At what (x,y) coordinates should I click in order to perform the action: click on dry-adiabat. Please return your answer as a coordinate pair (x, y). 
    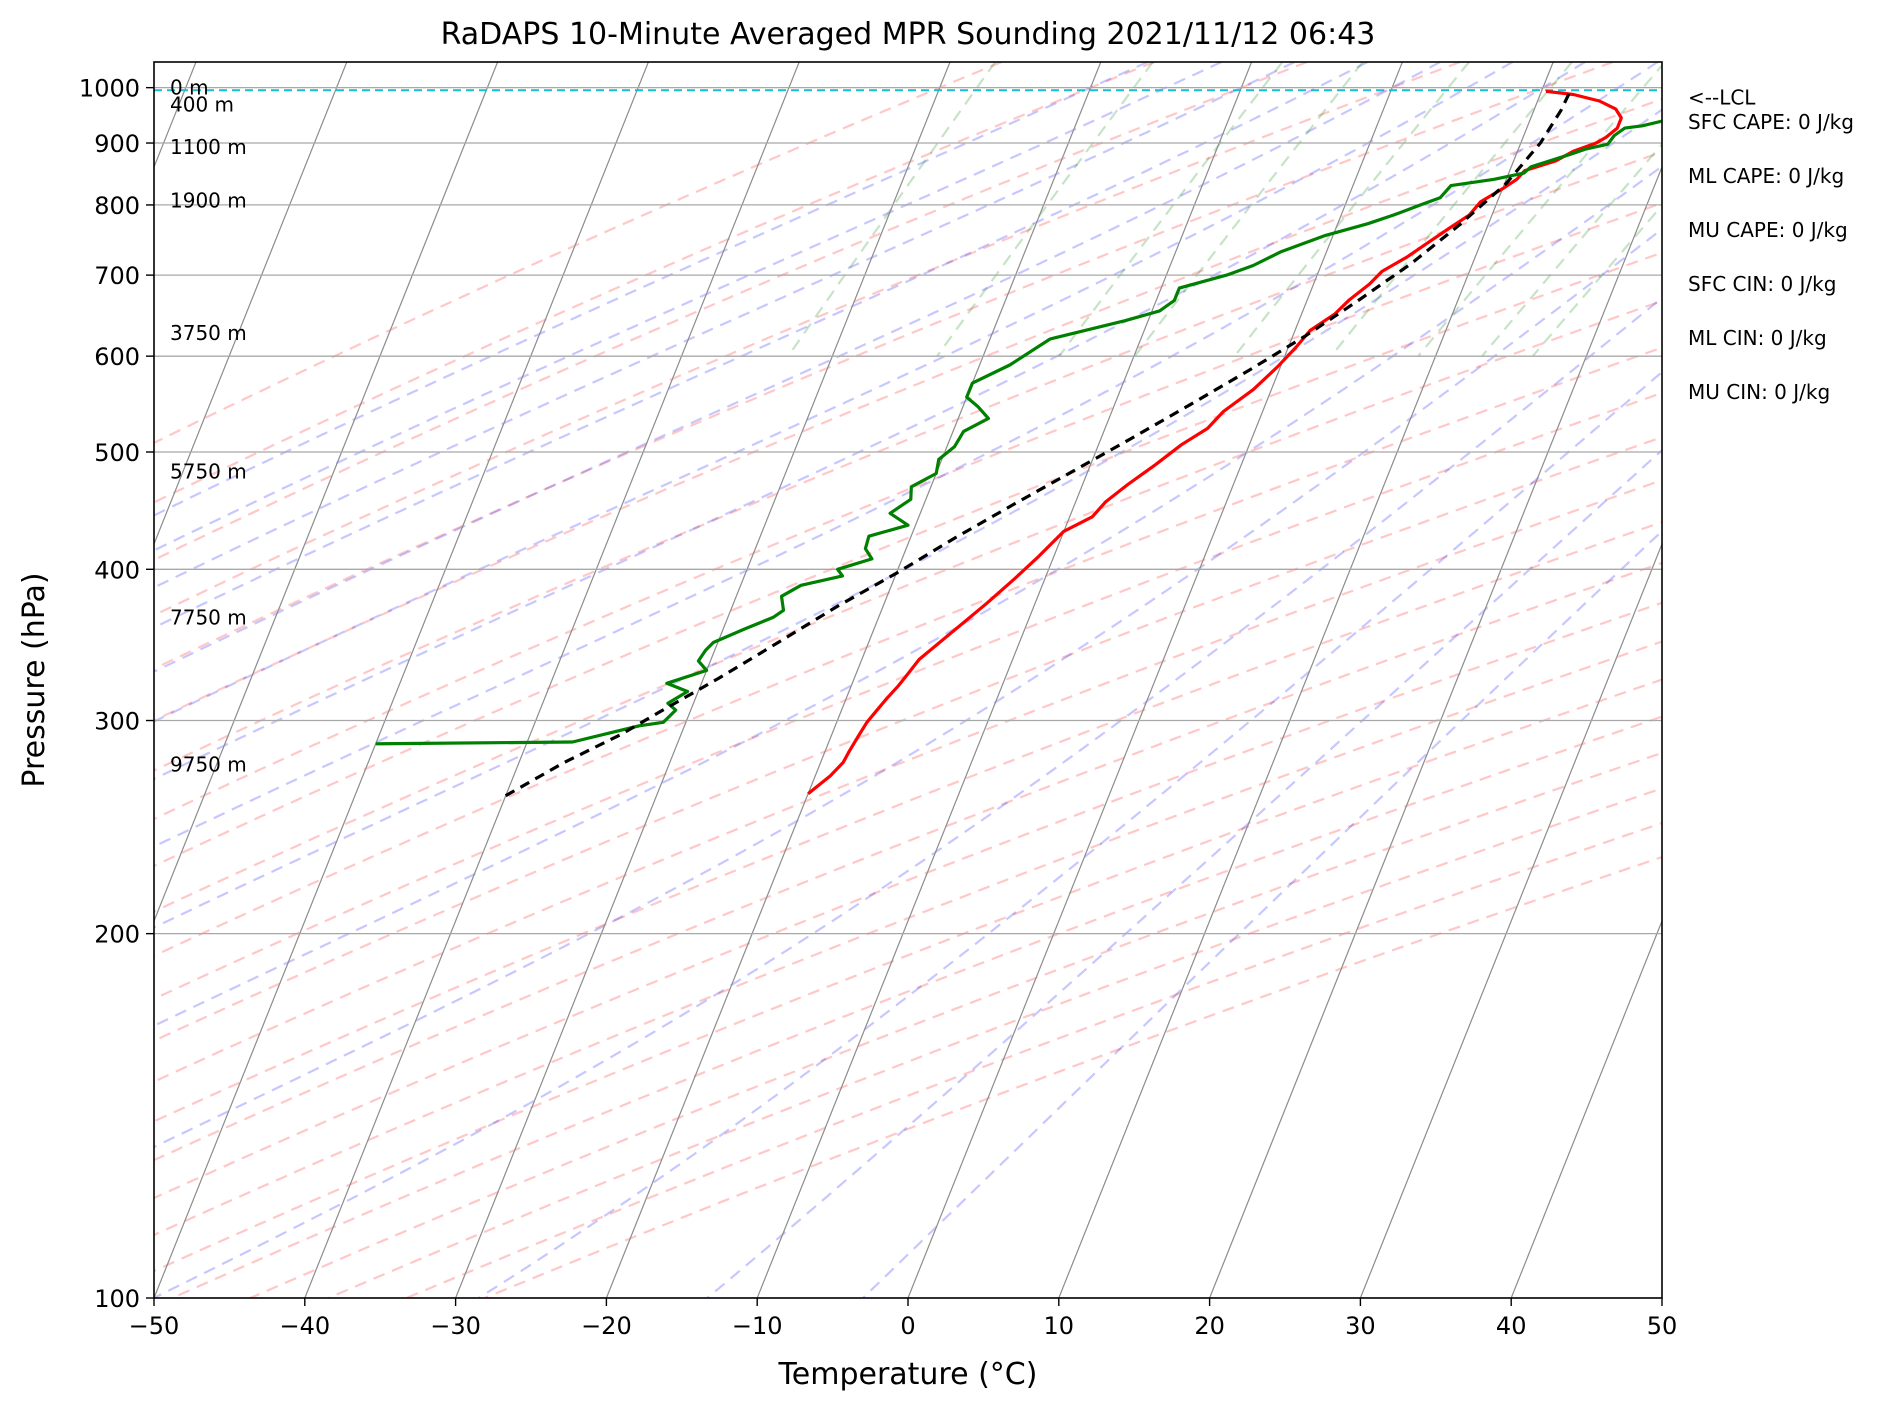
    Looking at the image, I should click on (578, 253).